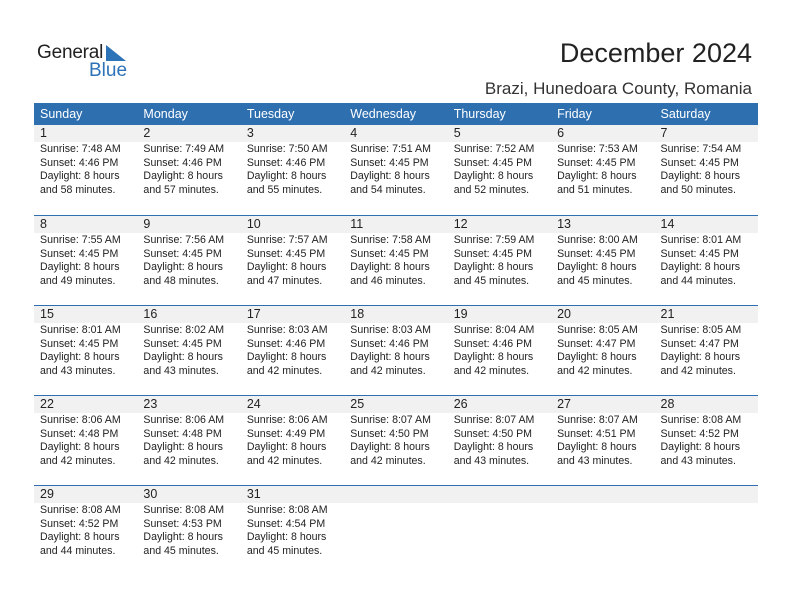 The image size is (792, 612). What do you see at coordinates (184, 149) in the screenshot?
I see `sunrise-text: Sunrise: 7:49 AM` at bounding box center [184, 149].